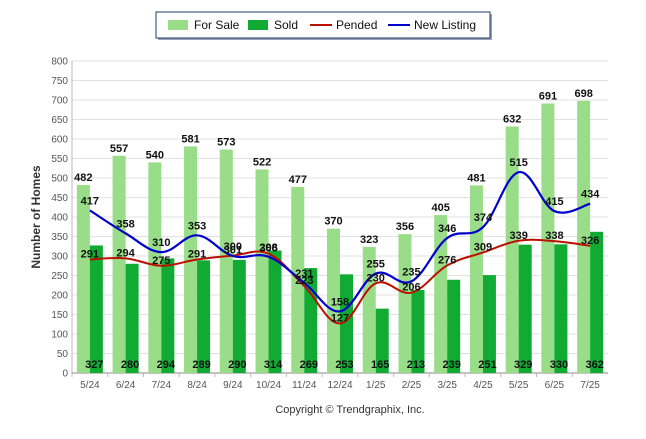 This screenshot has height=439, width=646. Describe the element at coordinates (197, 385) in the screenshot. I see `x-tick-label: 8/24` at that location.